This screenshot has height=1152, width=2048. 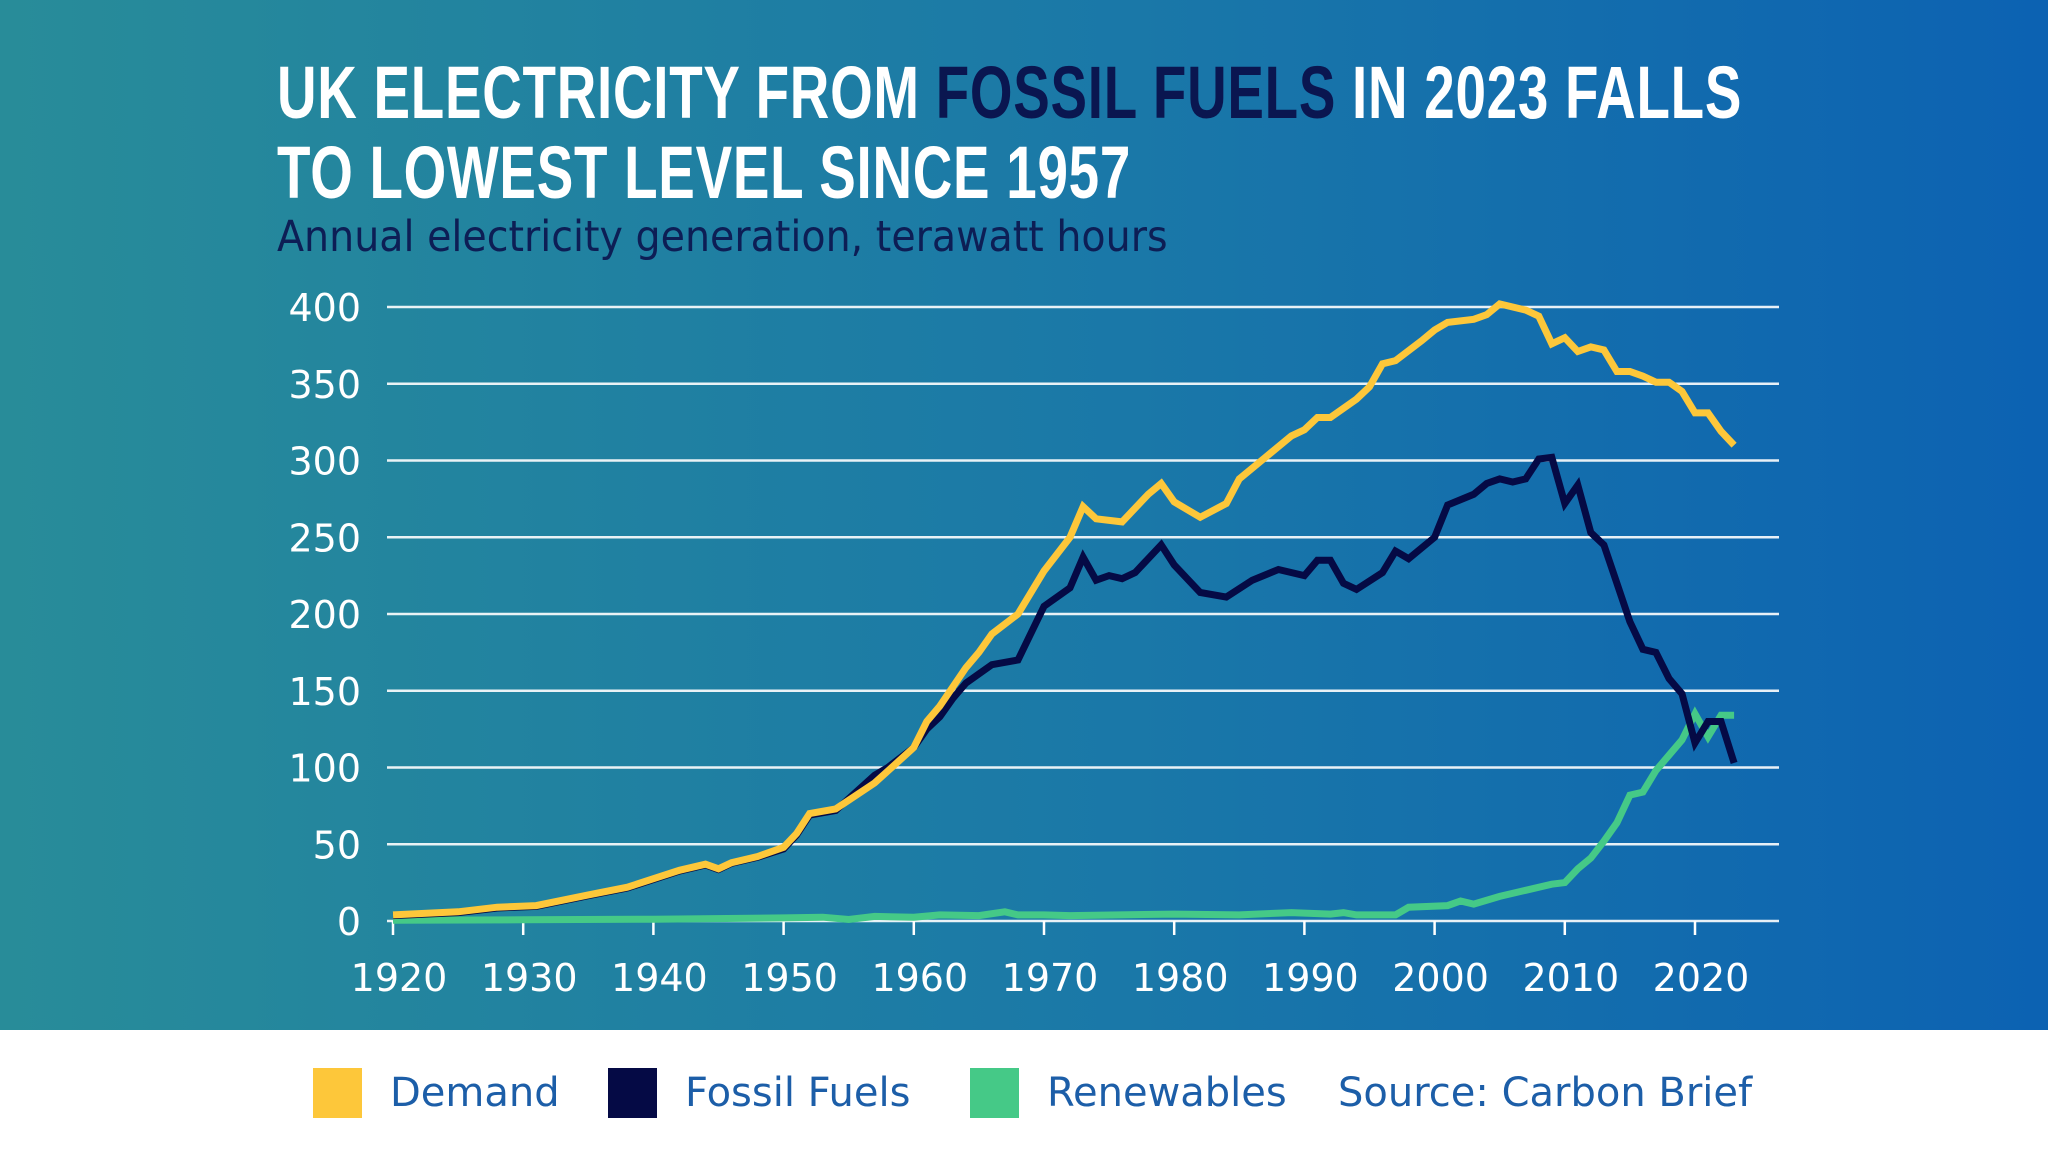 What do you see at coordinates (1167, 1093) in the screenshot?
I see `legend-label: Renewables` at bounding box center [1167, 1093].